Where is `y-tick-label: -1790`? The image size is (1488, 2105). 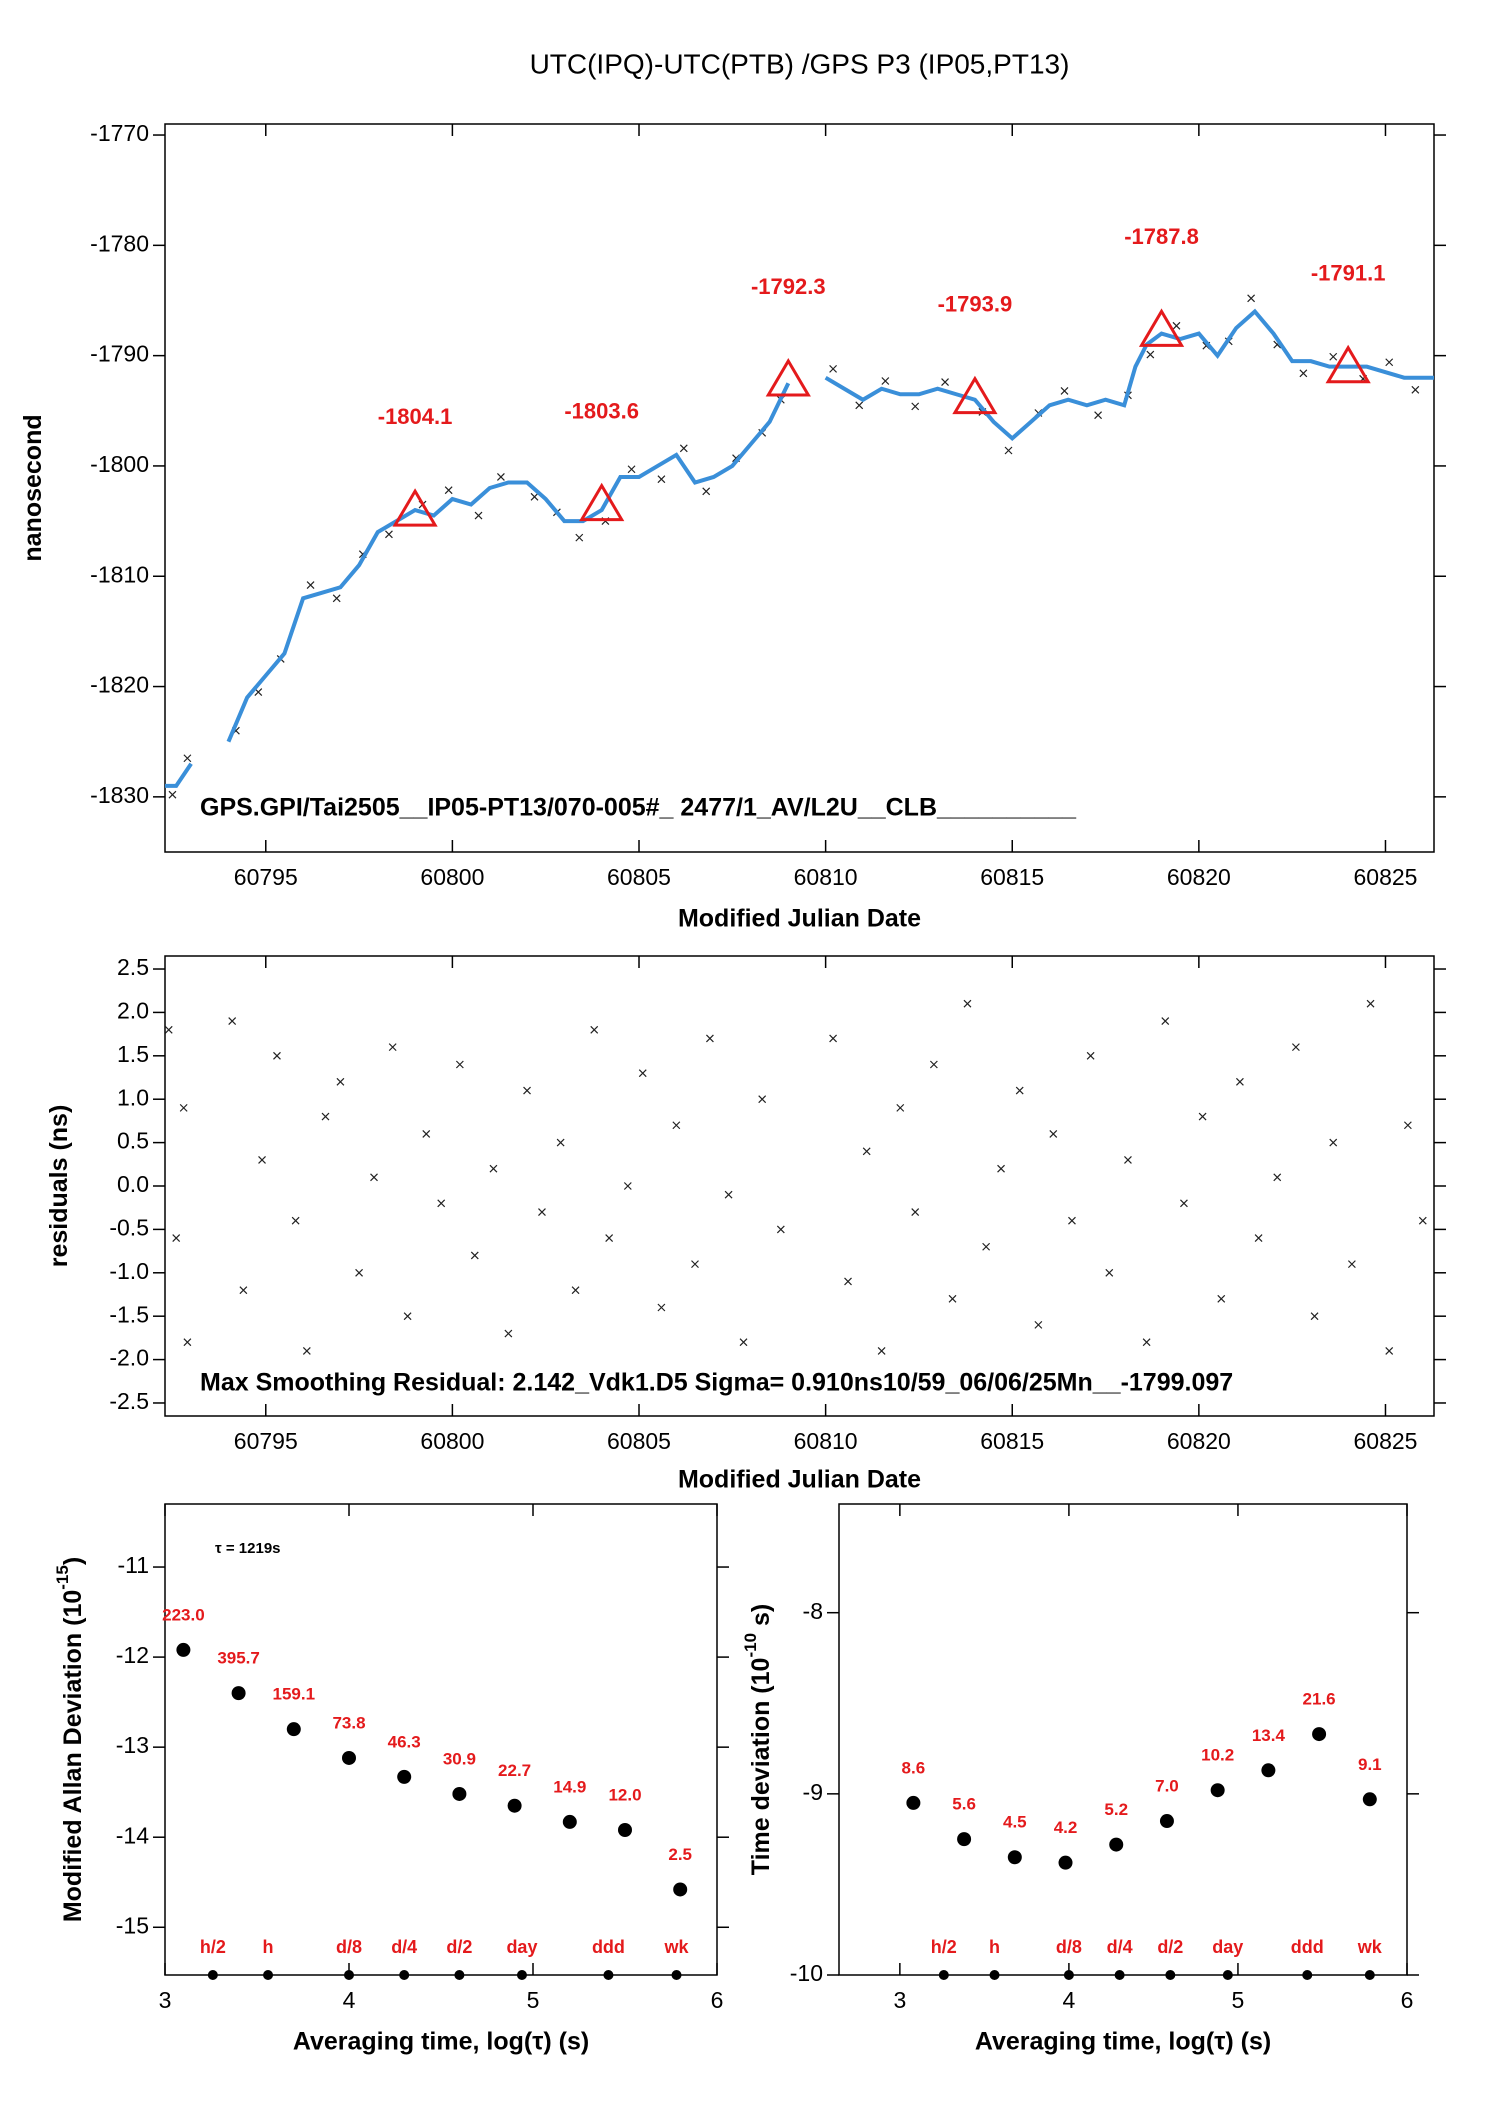 y-tick-label: -1790 is located at coordinates (119, 354).